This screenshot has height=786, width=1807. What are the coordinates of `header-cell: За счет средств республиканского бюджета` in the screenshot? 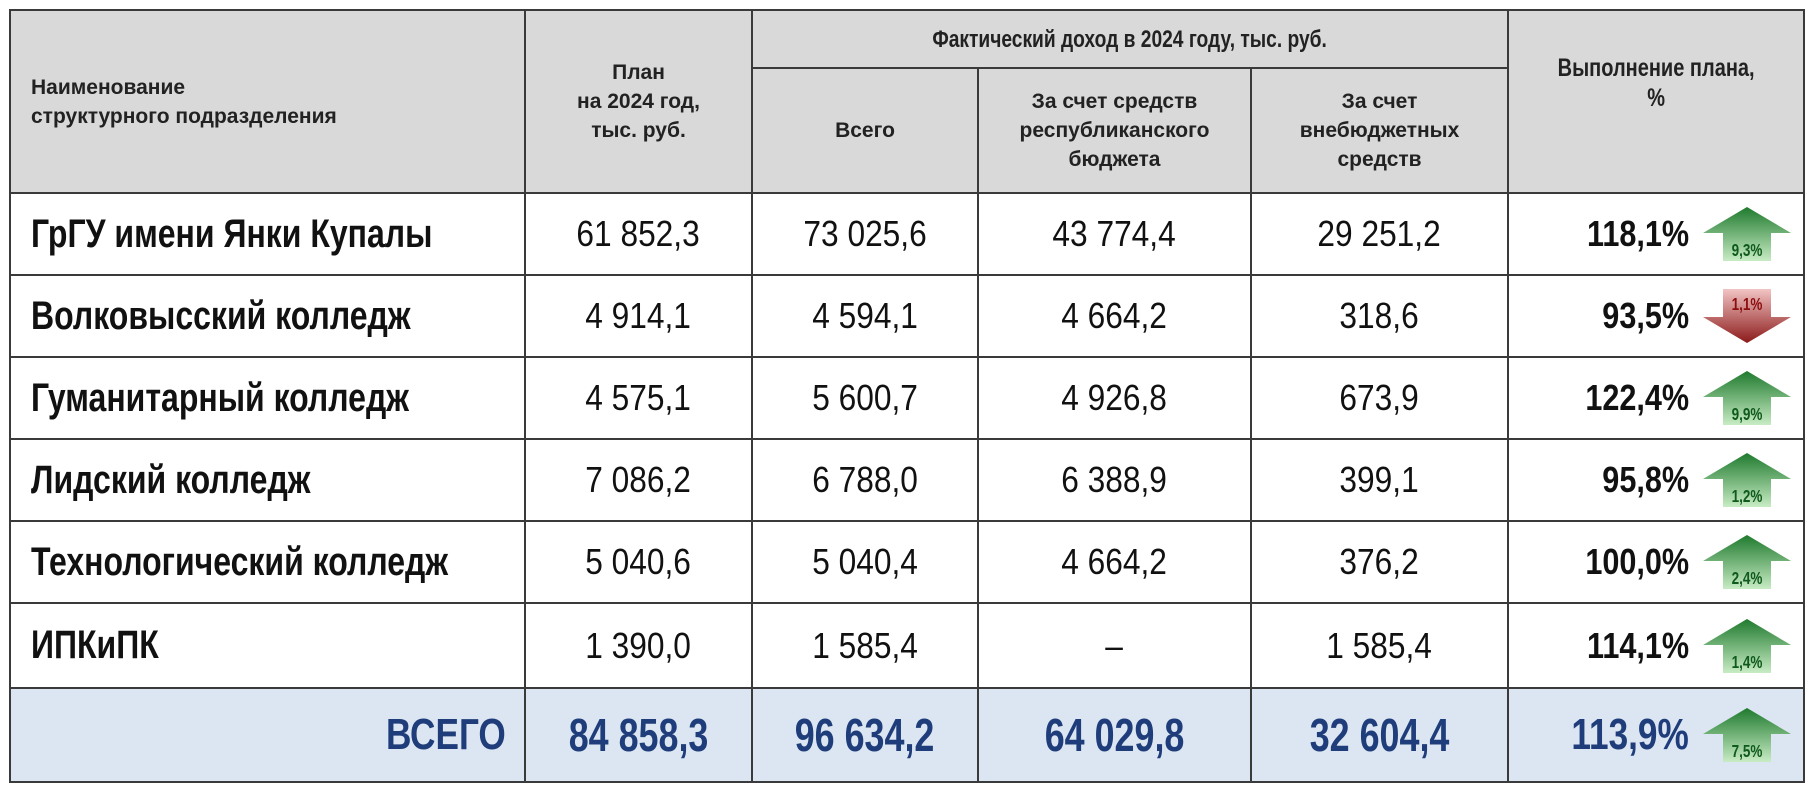 It's located at (1114, 130).